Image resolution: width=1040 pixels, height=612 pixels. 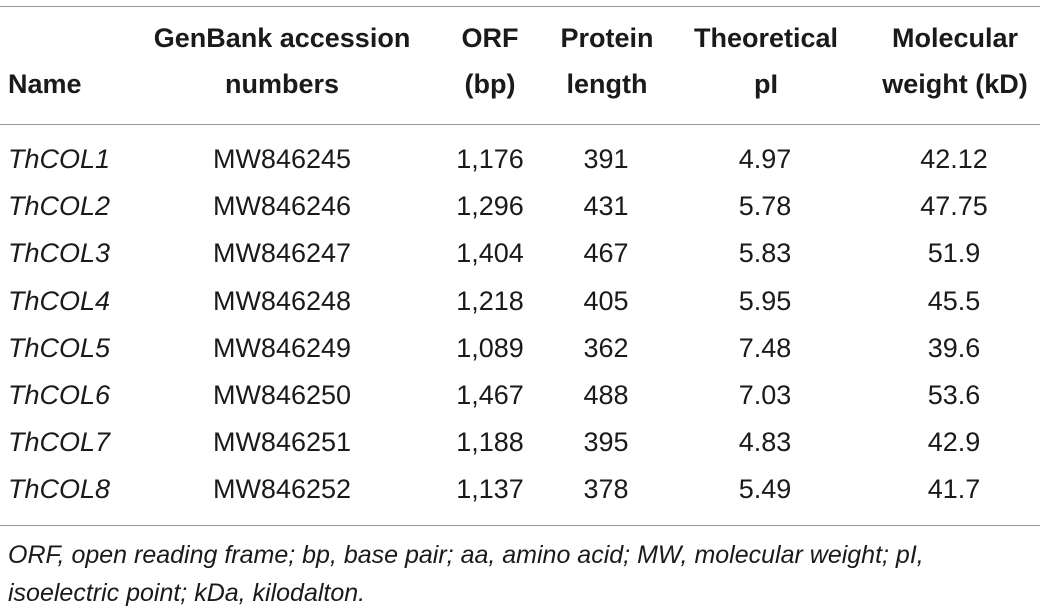 I want to click on cell-accession: MW846250, so click(x=282, y=394).